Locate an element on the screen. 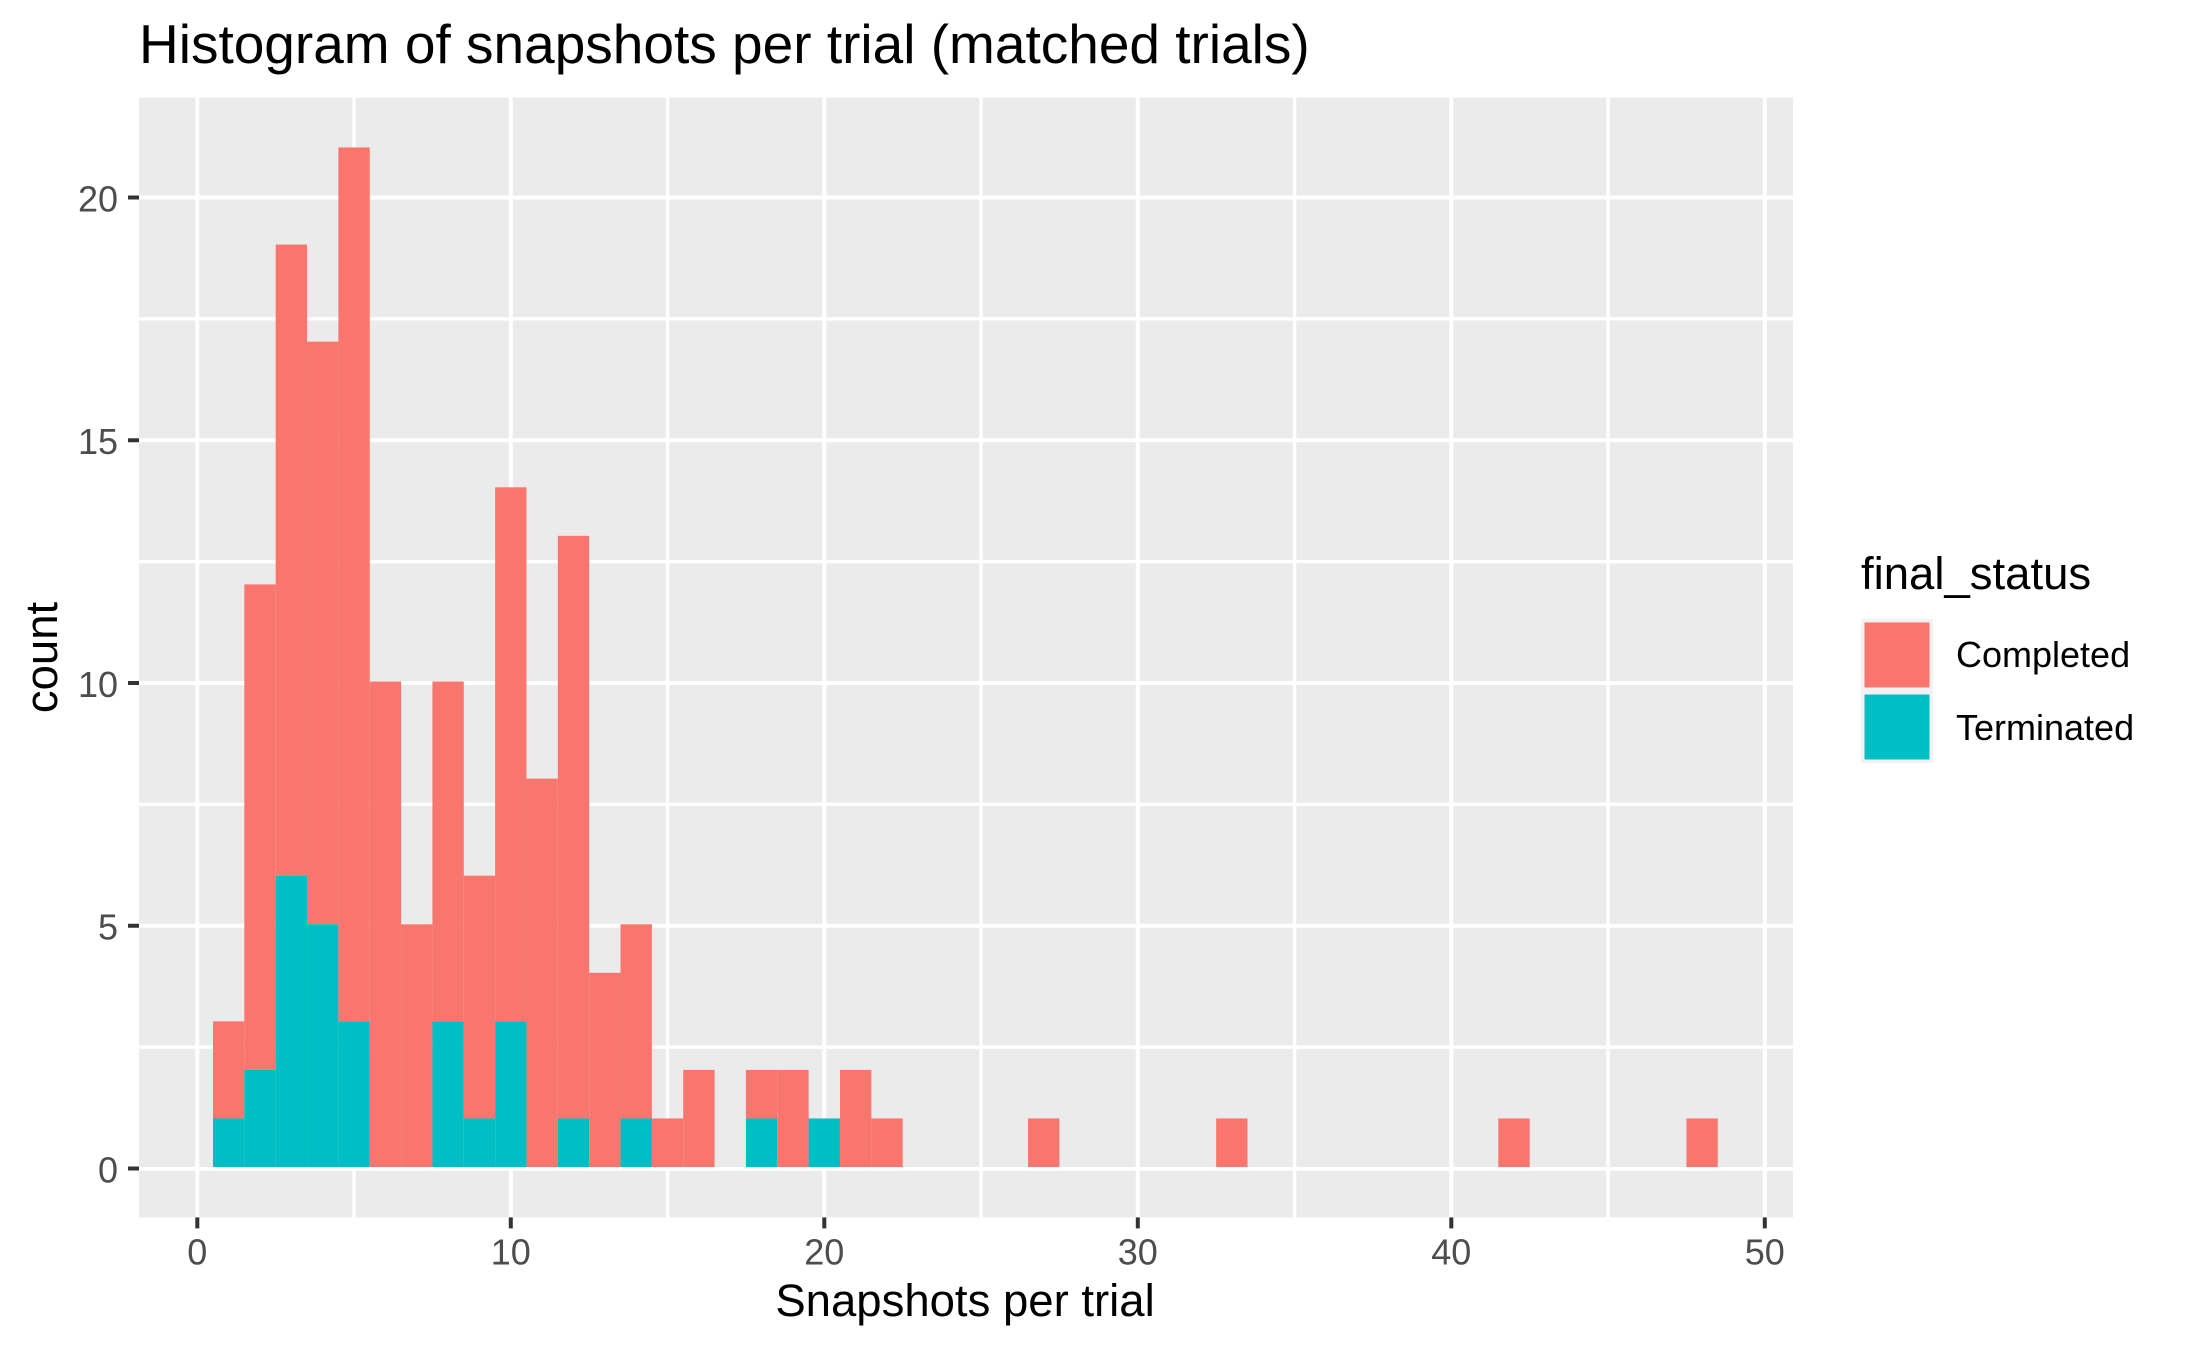  svg-text: 40 is located at coordinates (1451, 1252).